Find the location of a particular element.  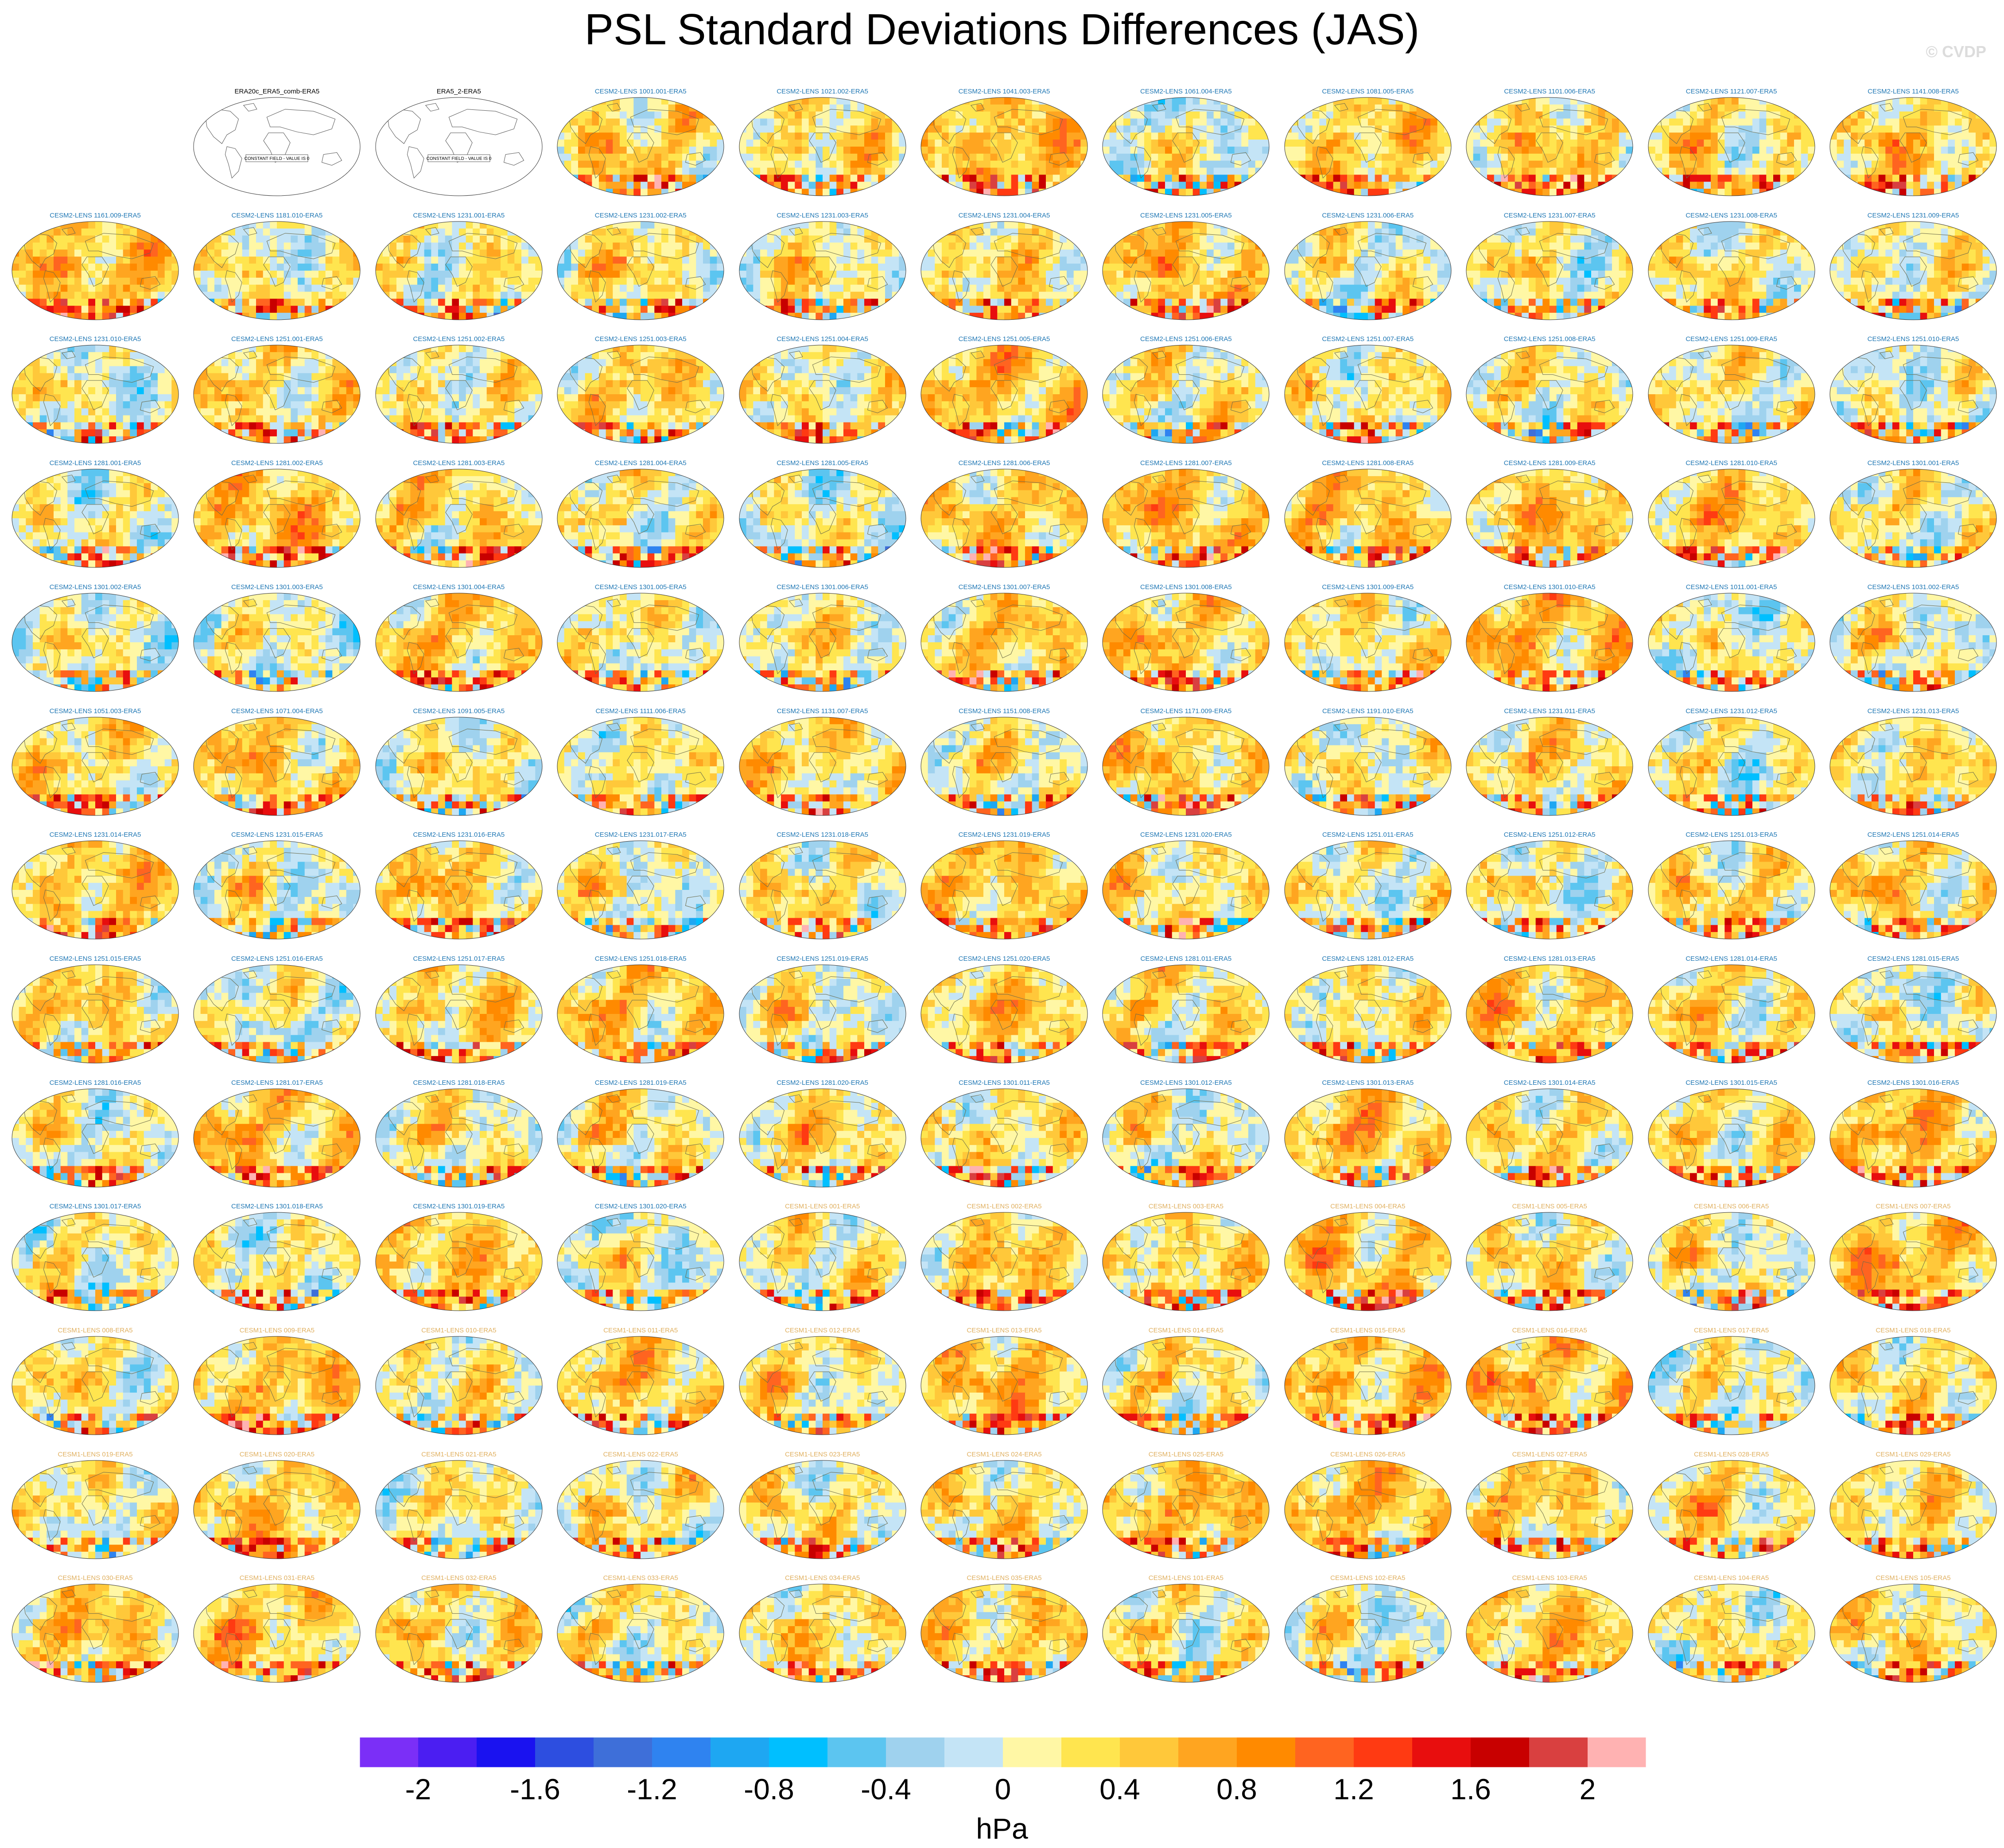

panel-title: CESM2-LENS 1041.003-ERA5 is located at coordinates (1004, 92).